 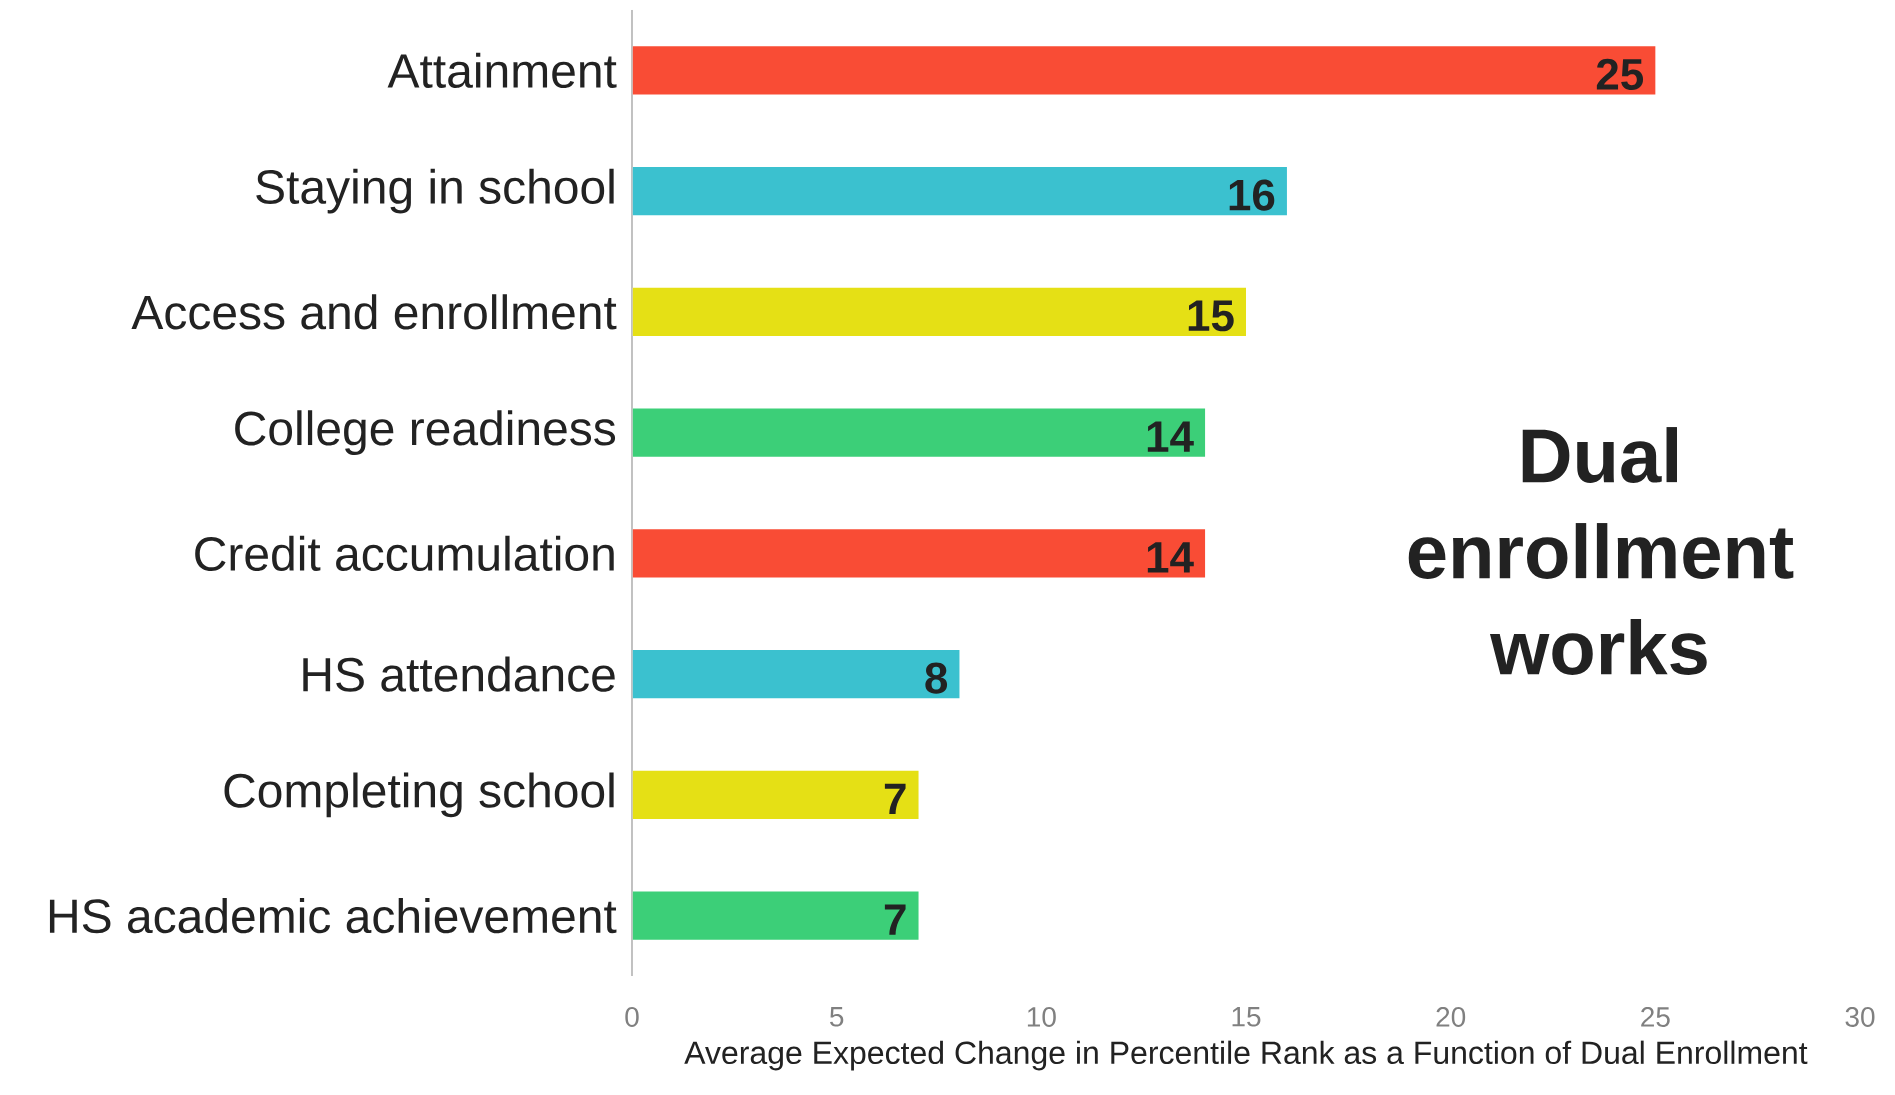 What do you see at coordinates (1041, 1017) in the screenshot?
I see `x-tick-label: 10` at bounding box center [1041, 1017].